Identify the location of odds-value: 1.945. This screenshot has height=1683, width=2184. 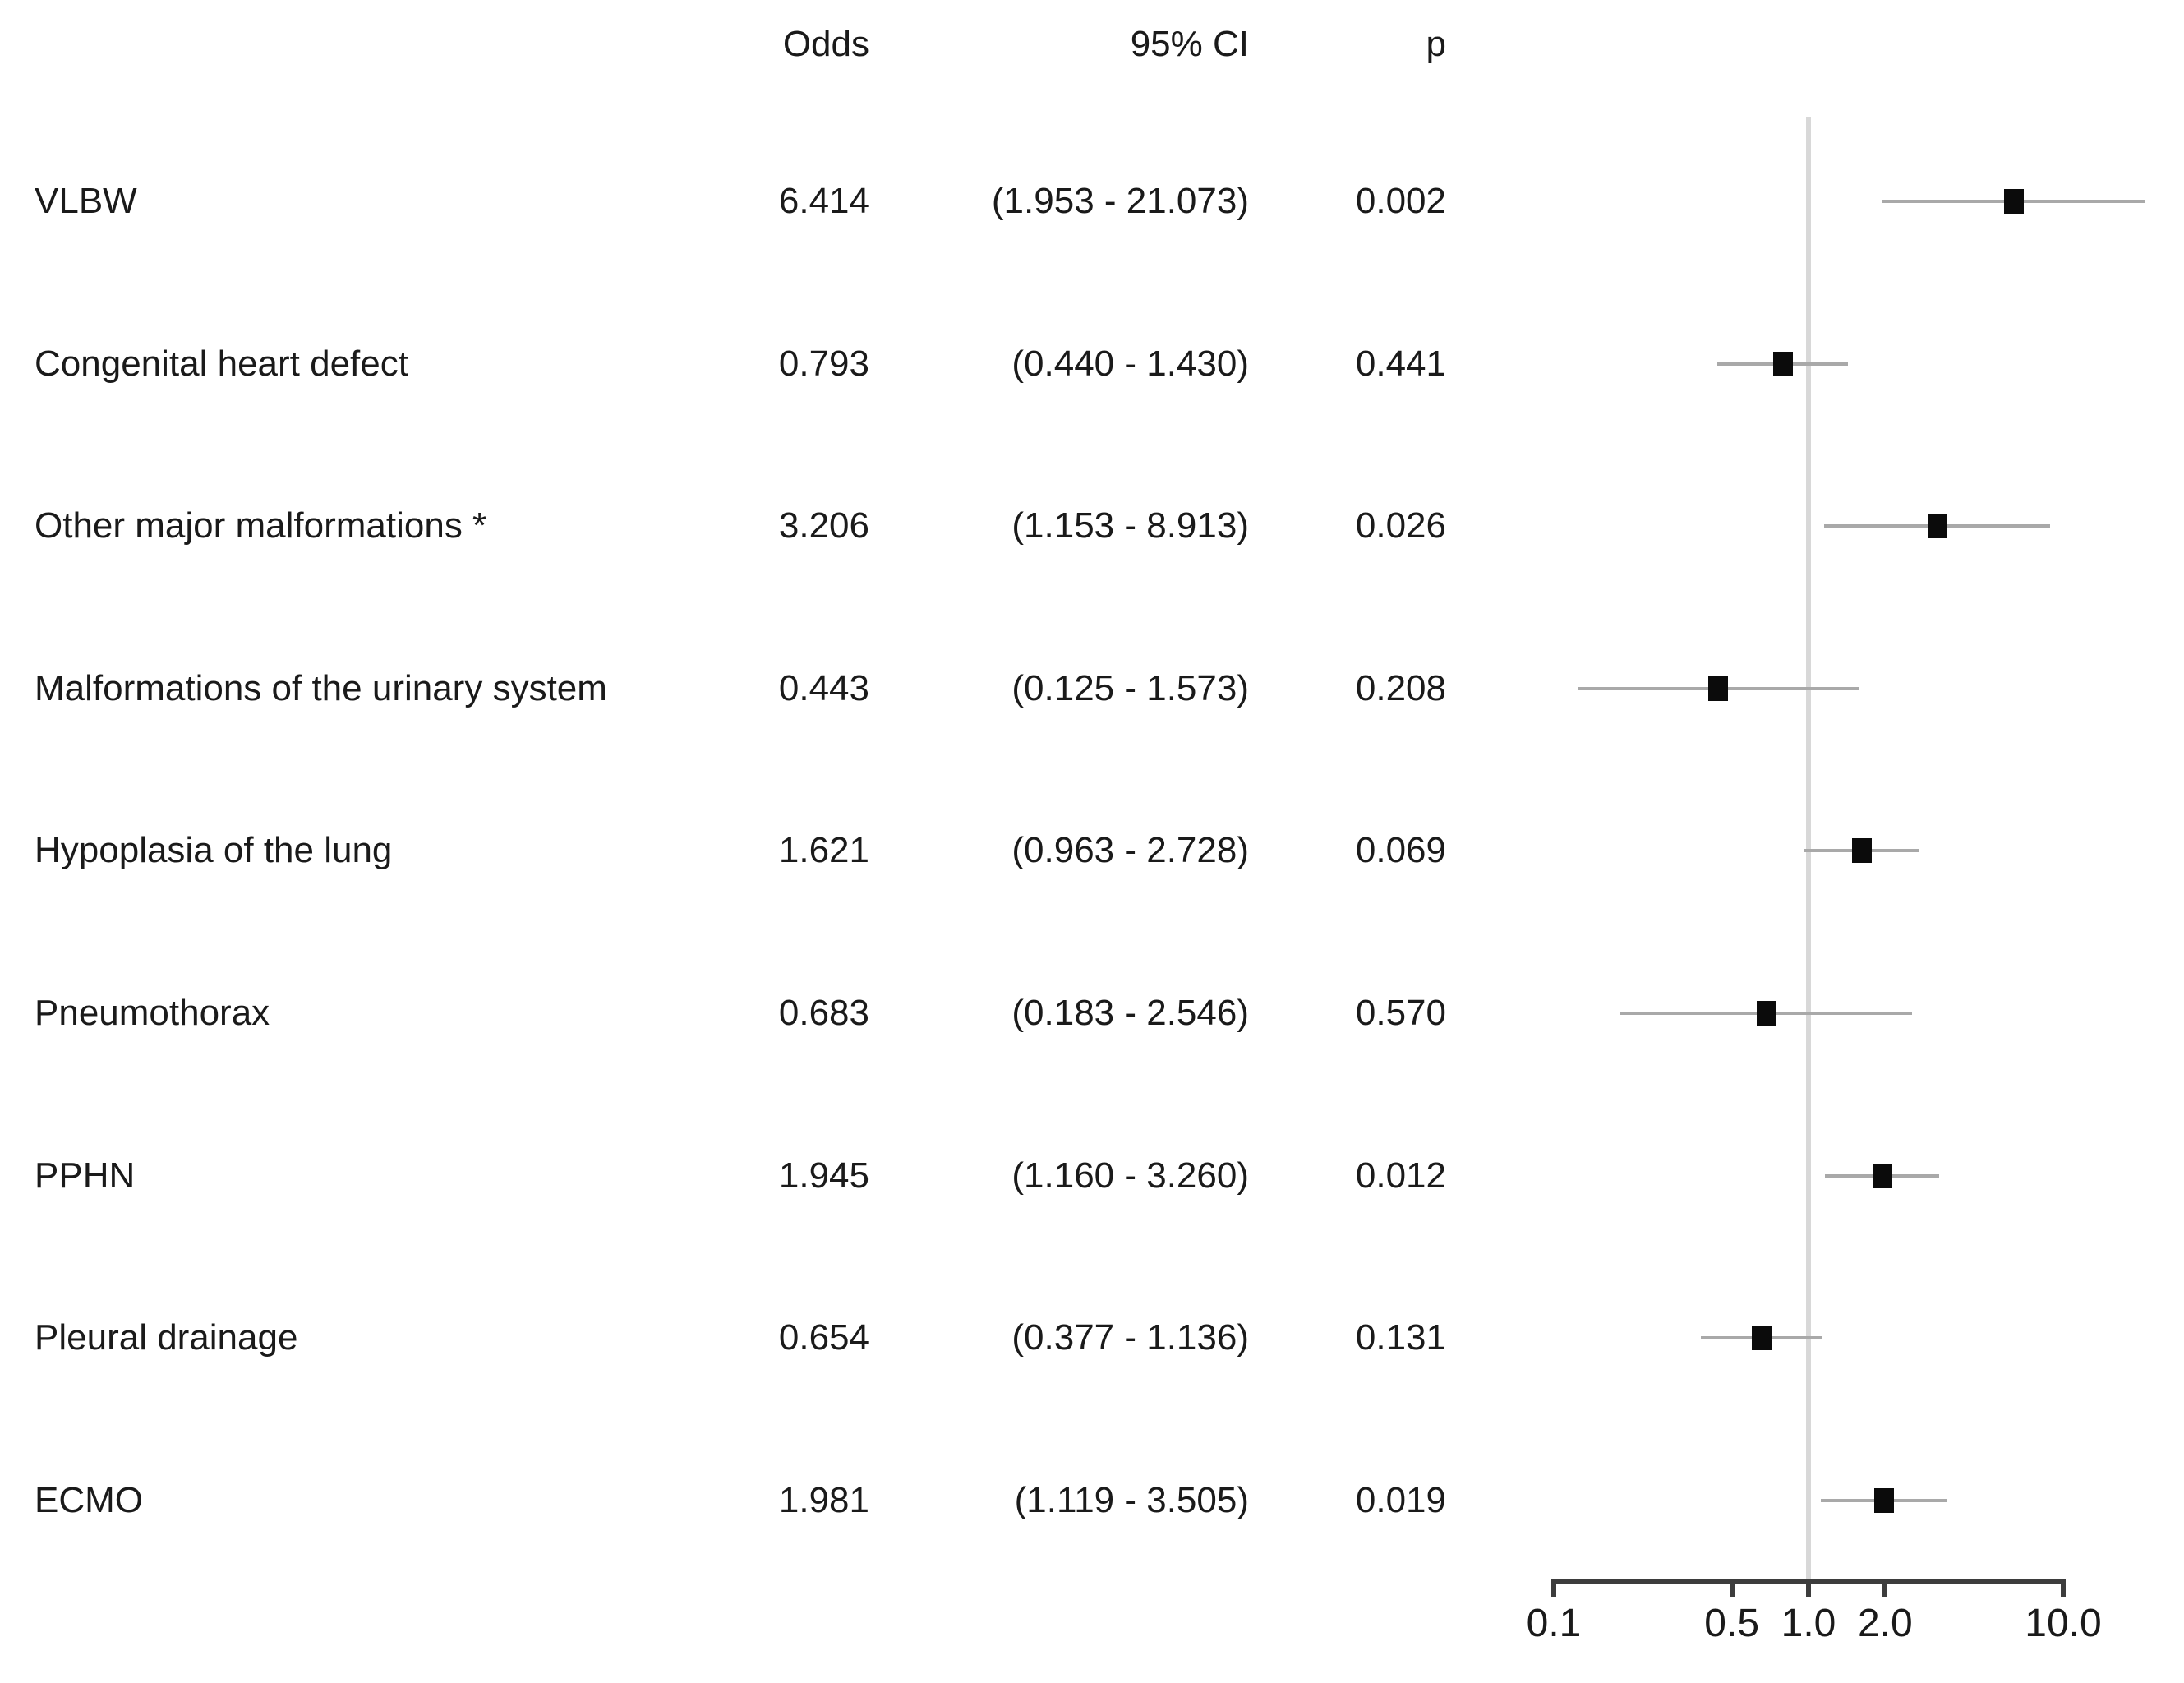
(823, 1175).